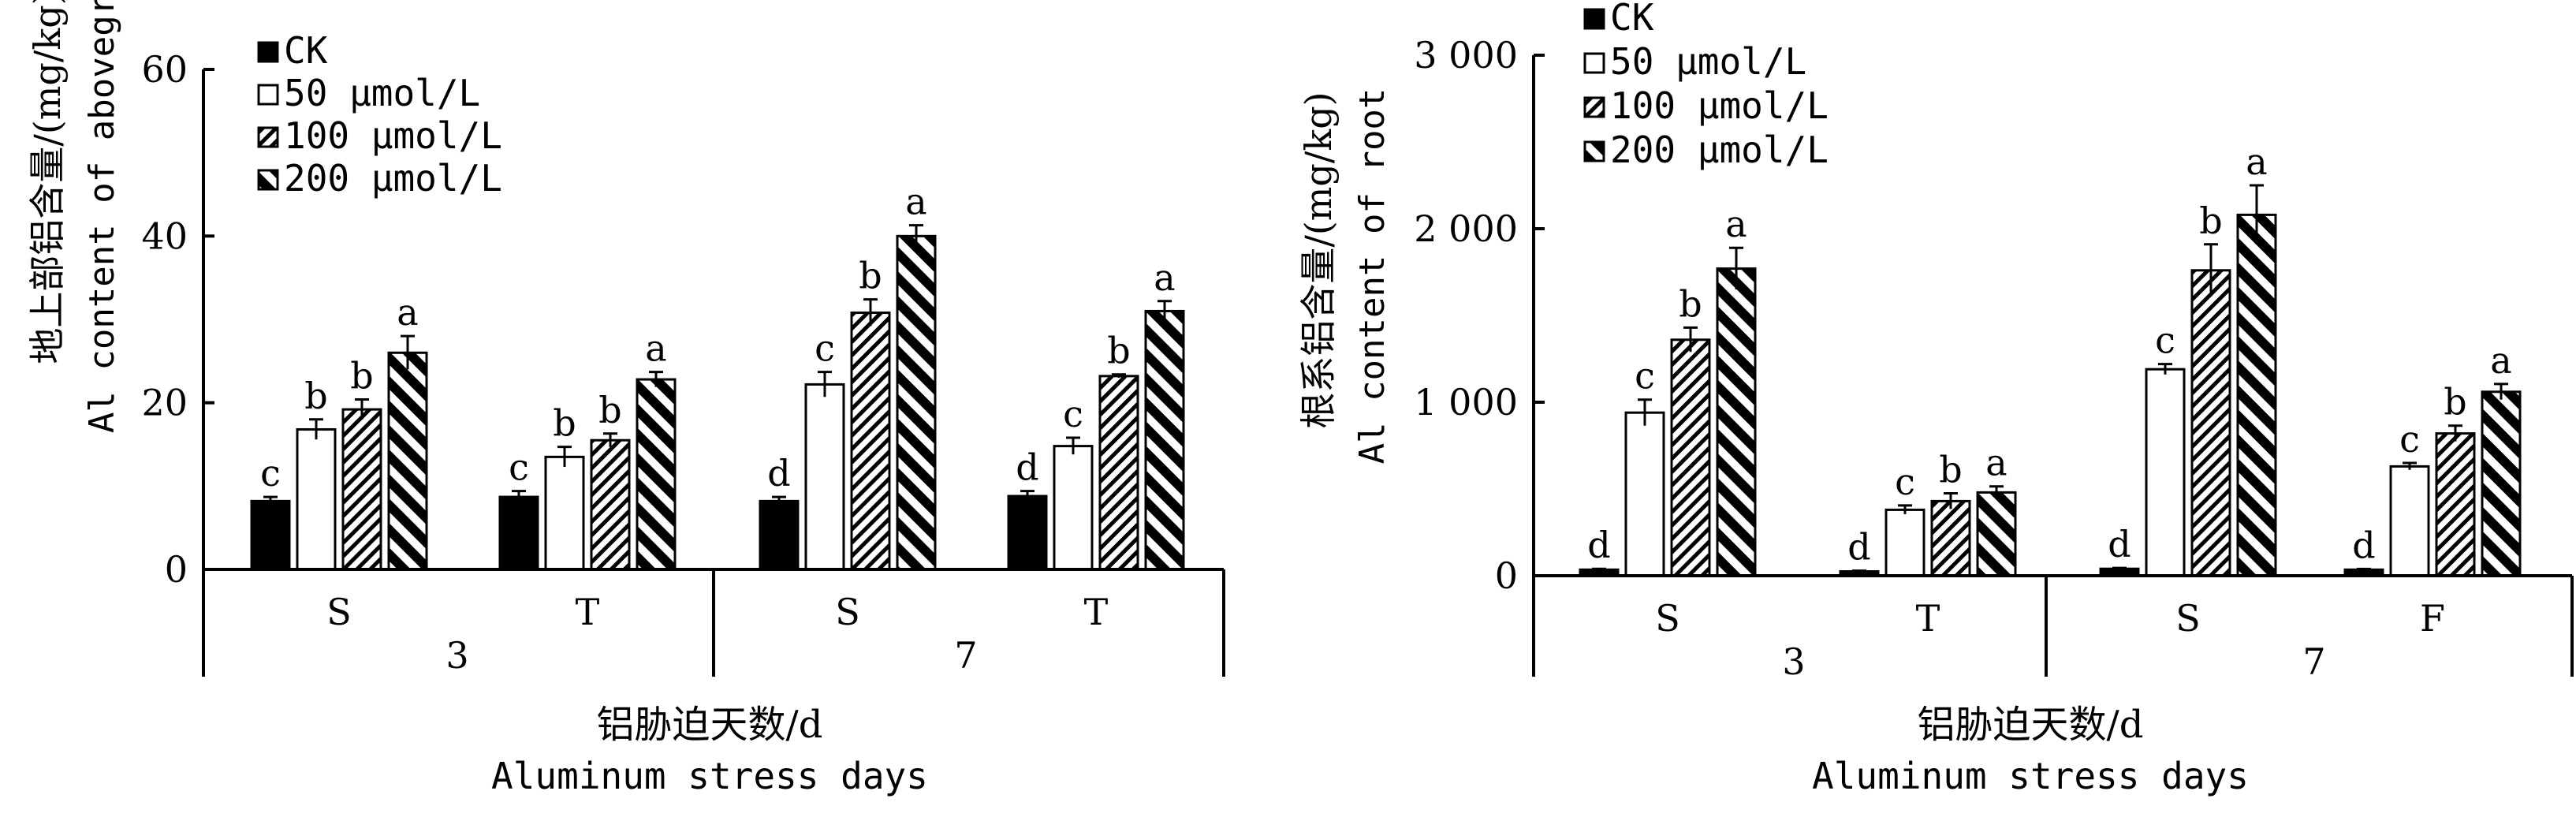 The image size is (2576, 821). What do you see at coordinates (1720, 150) in the screenshot?
I see `right-legend-label: 200 μmol/L` at bounding box center [1720, 150].